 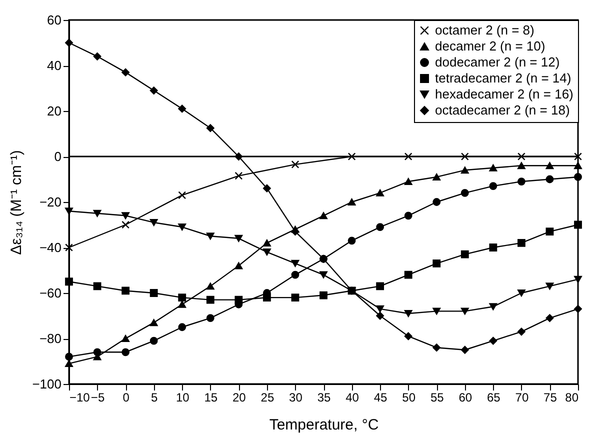 What do you see at coordinates (484, 30) in the screenshot?
I see `legend-label: octamer 2 (n = 8)` at bounding box center [484, 30].